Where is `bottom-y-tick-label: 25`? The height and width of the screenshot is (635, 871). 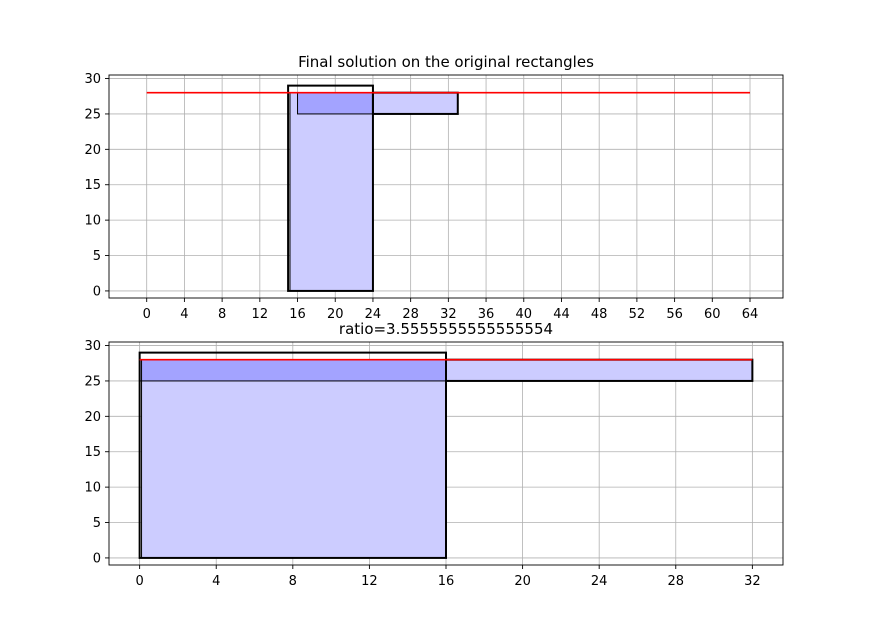
bottom-y-tick-label: 25 is located at coordinates (92, 381).